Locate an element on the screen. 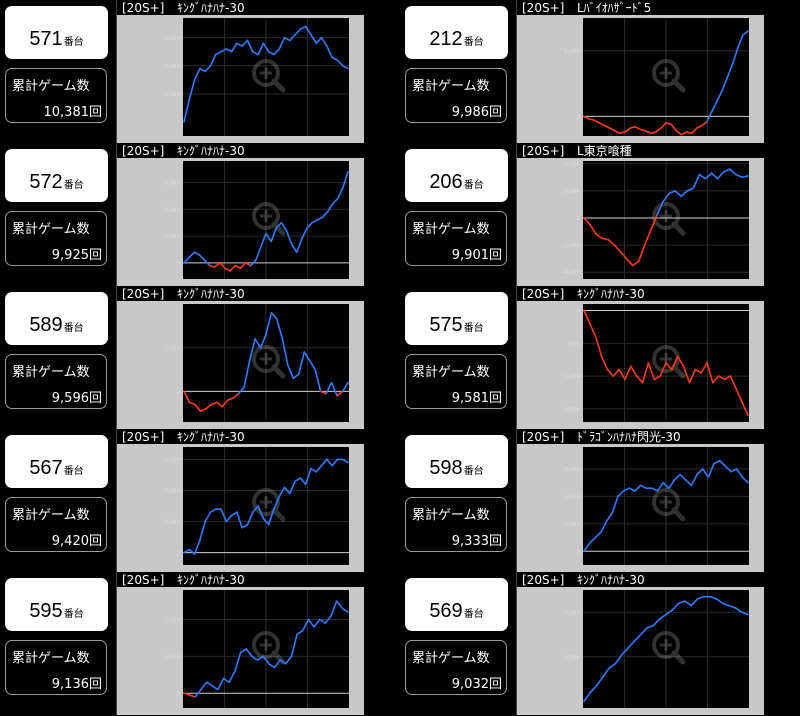  machine-number-box: 598 番台 is located at coordinates (456, 461).